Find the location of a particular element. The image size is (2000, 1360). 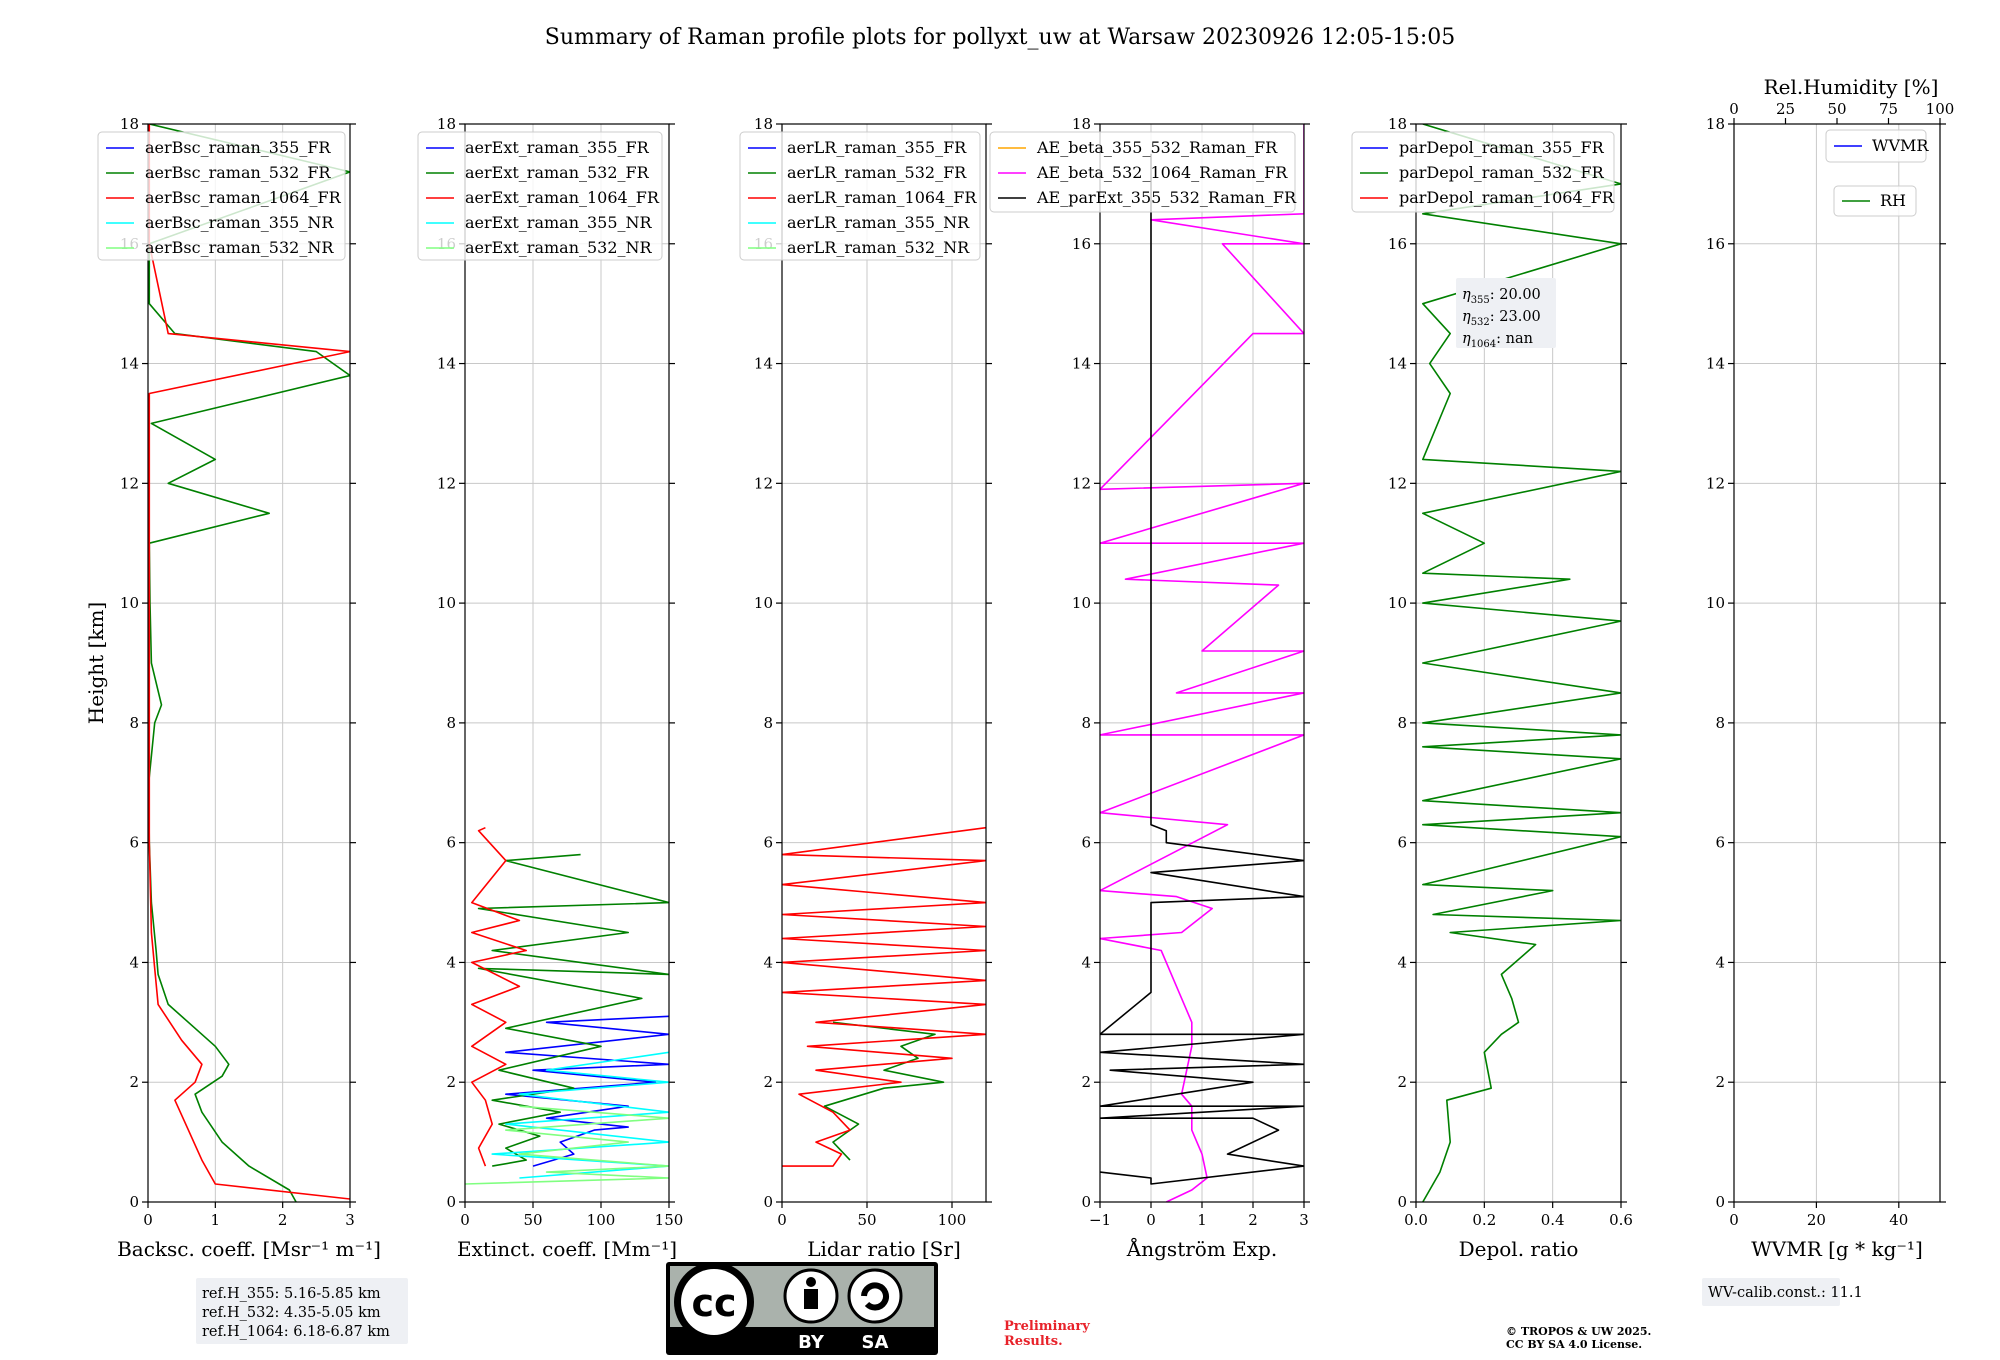

series-line-aerLR_raman_532_FR is located at coordinates (884, 1091).